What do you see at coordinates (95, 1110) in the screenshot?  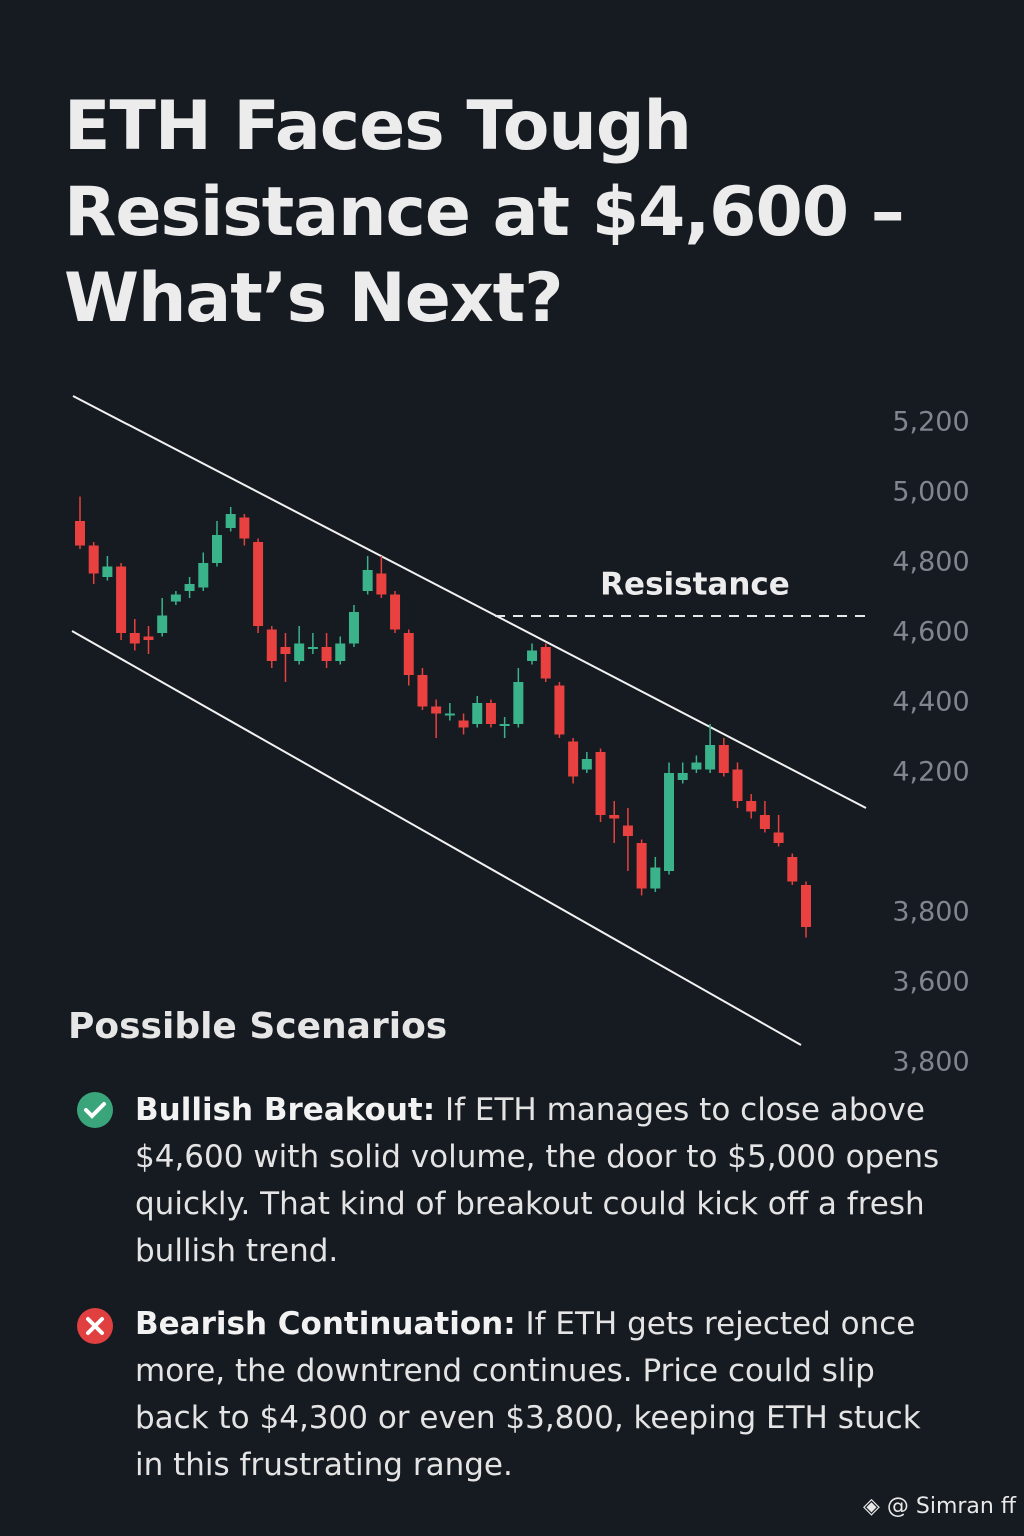 I see `check-icon` at bounding box center [95, 1110].